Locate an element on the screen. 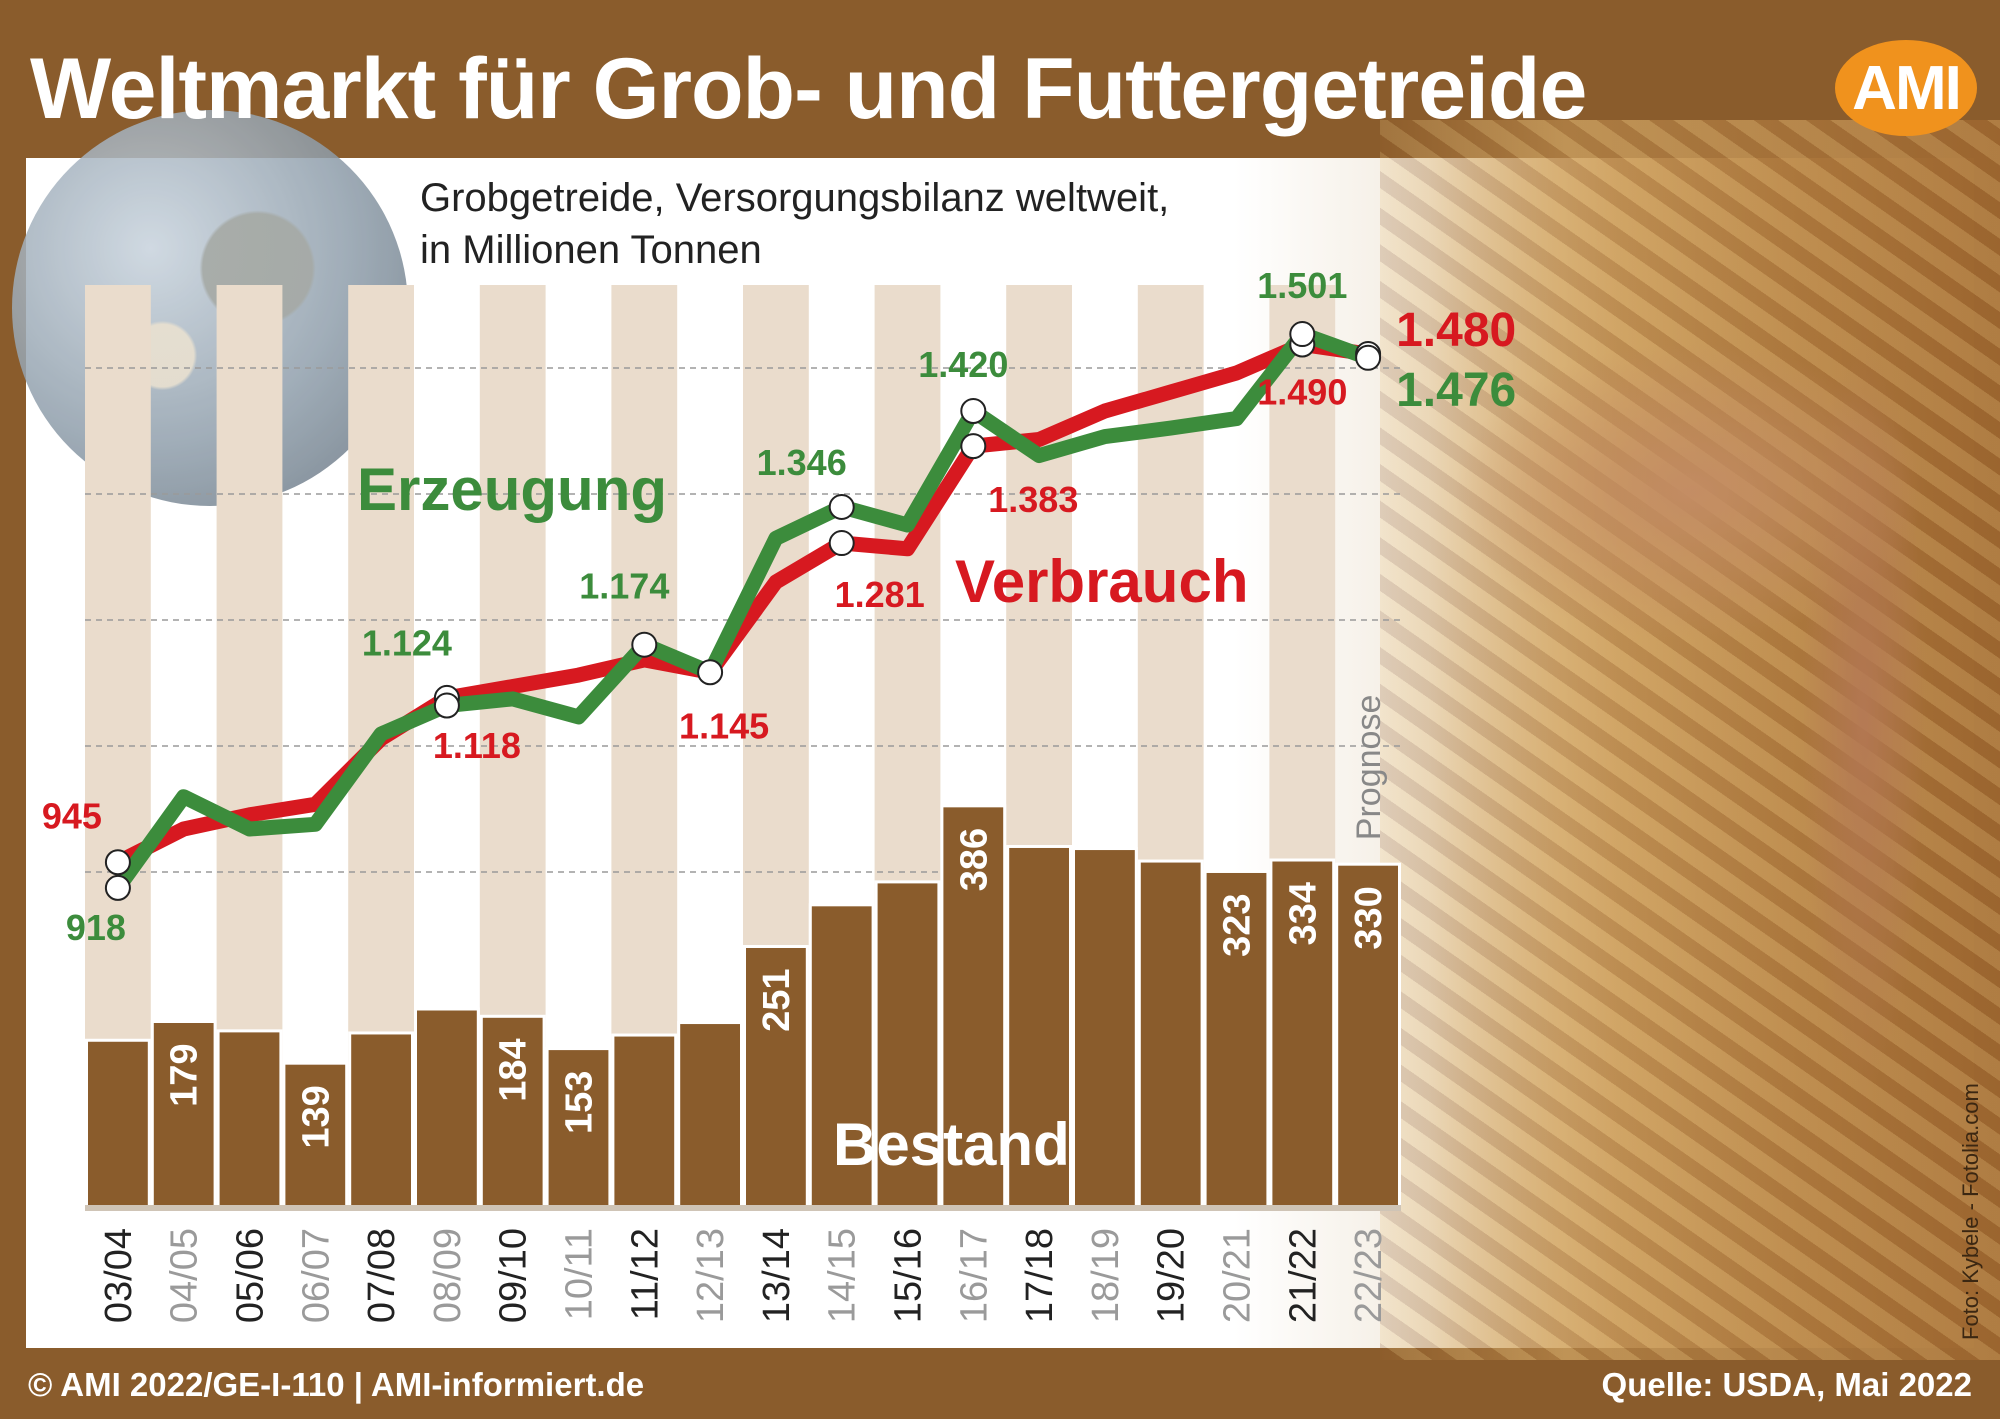 This screenshot has height=1419, width=2000. globe-image is located at coordinates (210, 308).